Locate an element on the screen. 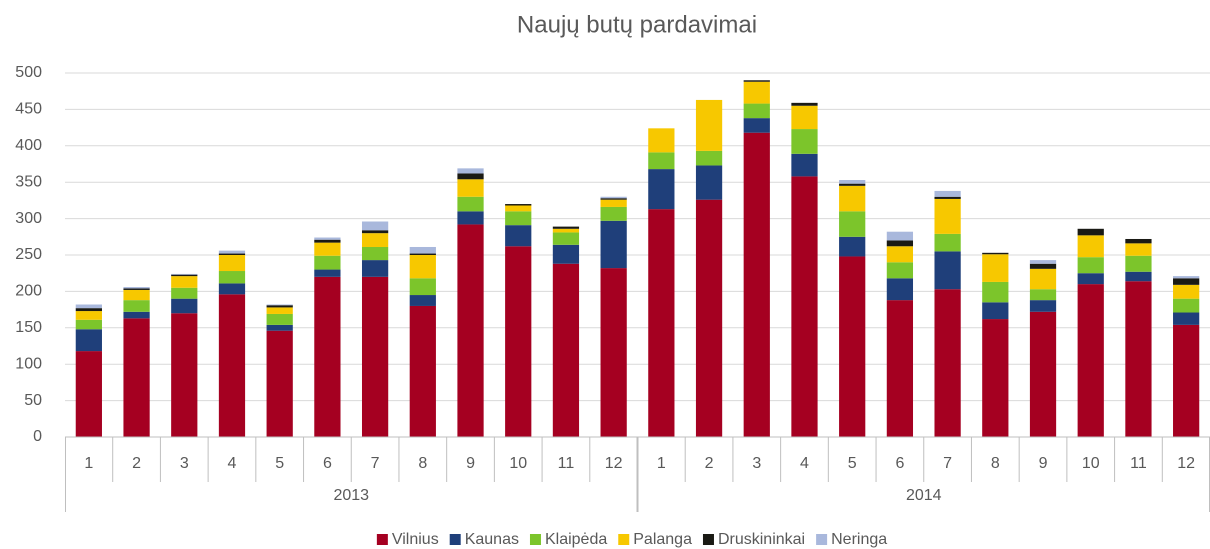 Image resolution: width=1210 pixels, height=549 pixels. y-tick-label: 500 is located at coordinates (28, 72).